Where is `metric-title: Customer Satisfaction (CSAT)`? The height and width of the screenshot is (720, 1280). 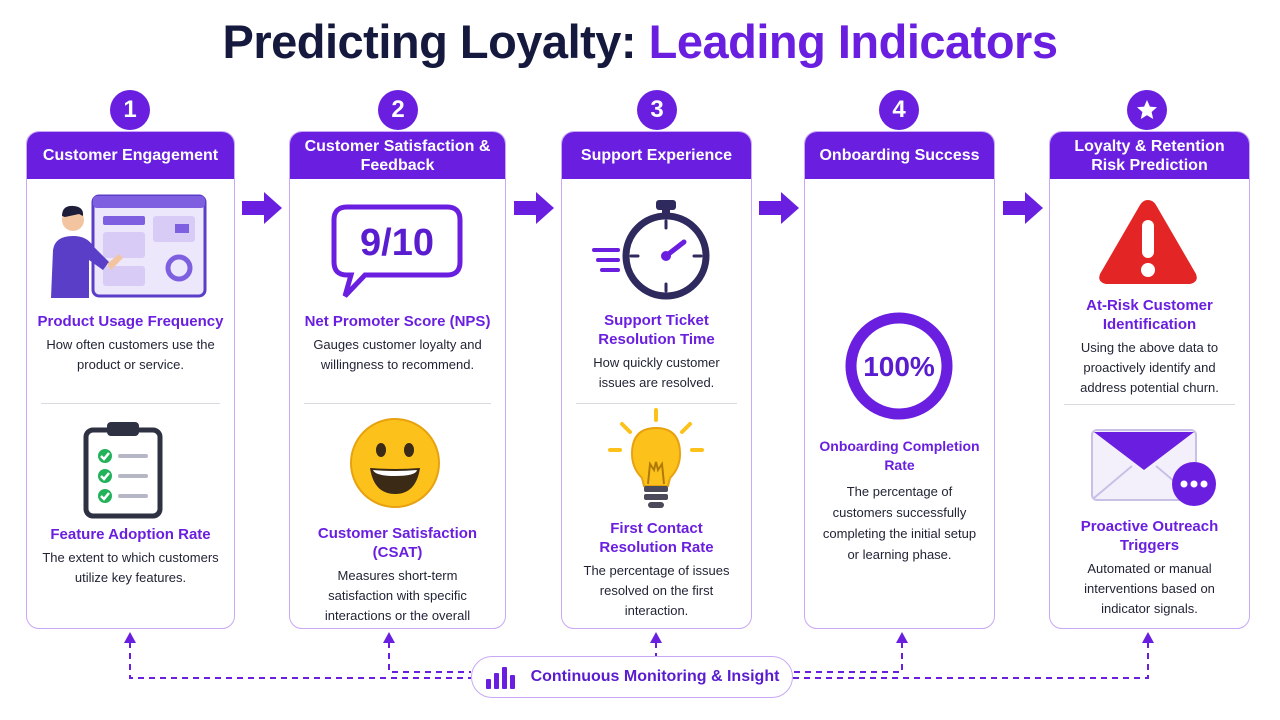
metric-title: Customer Satisfaction (CSAT) is located at coordinates (397, 543).